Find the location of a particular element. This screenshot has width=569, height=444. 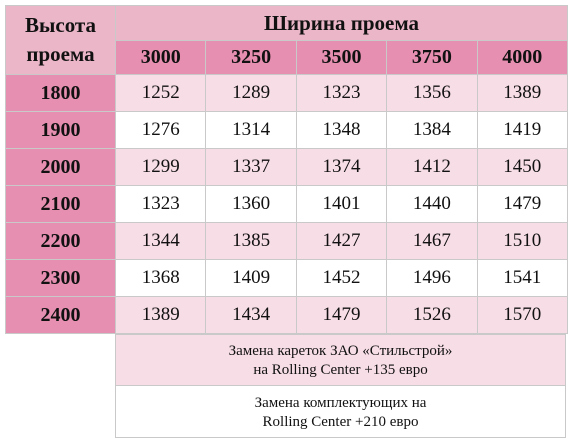

width-columns-row: 3000 3250 3500 3750 4000 is located at coordinates (287, 57).